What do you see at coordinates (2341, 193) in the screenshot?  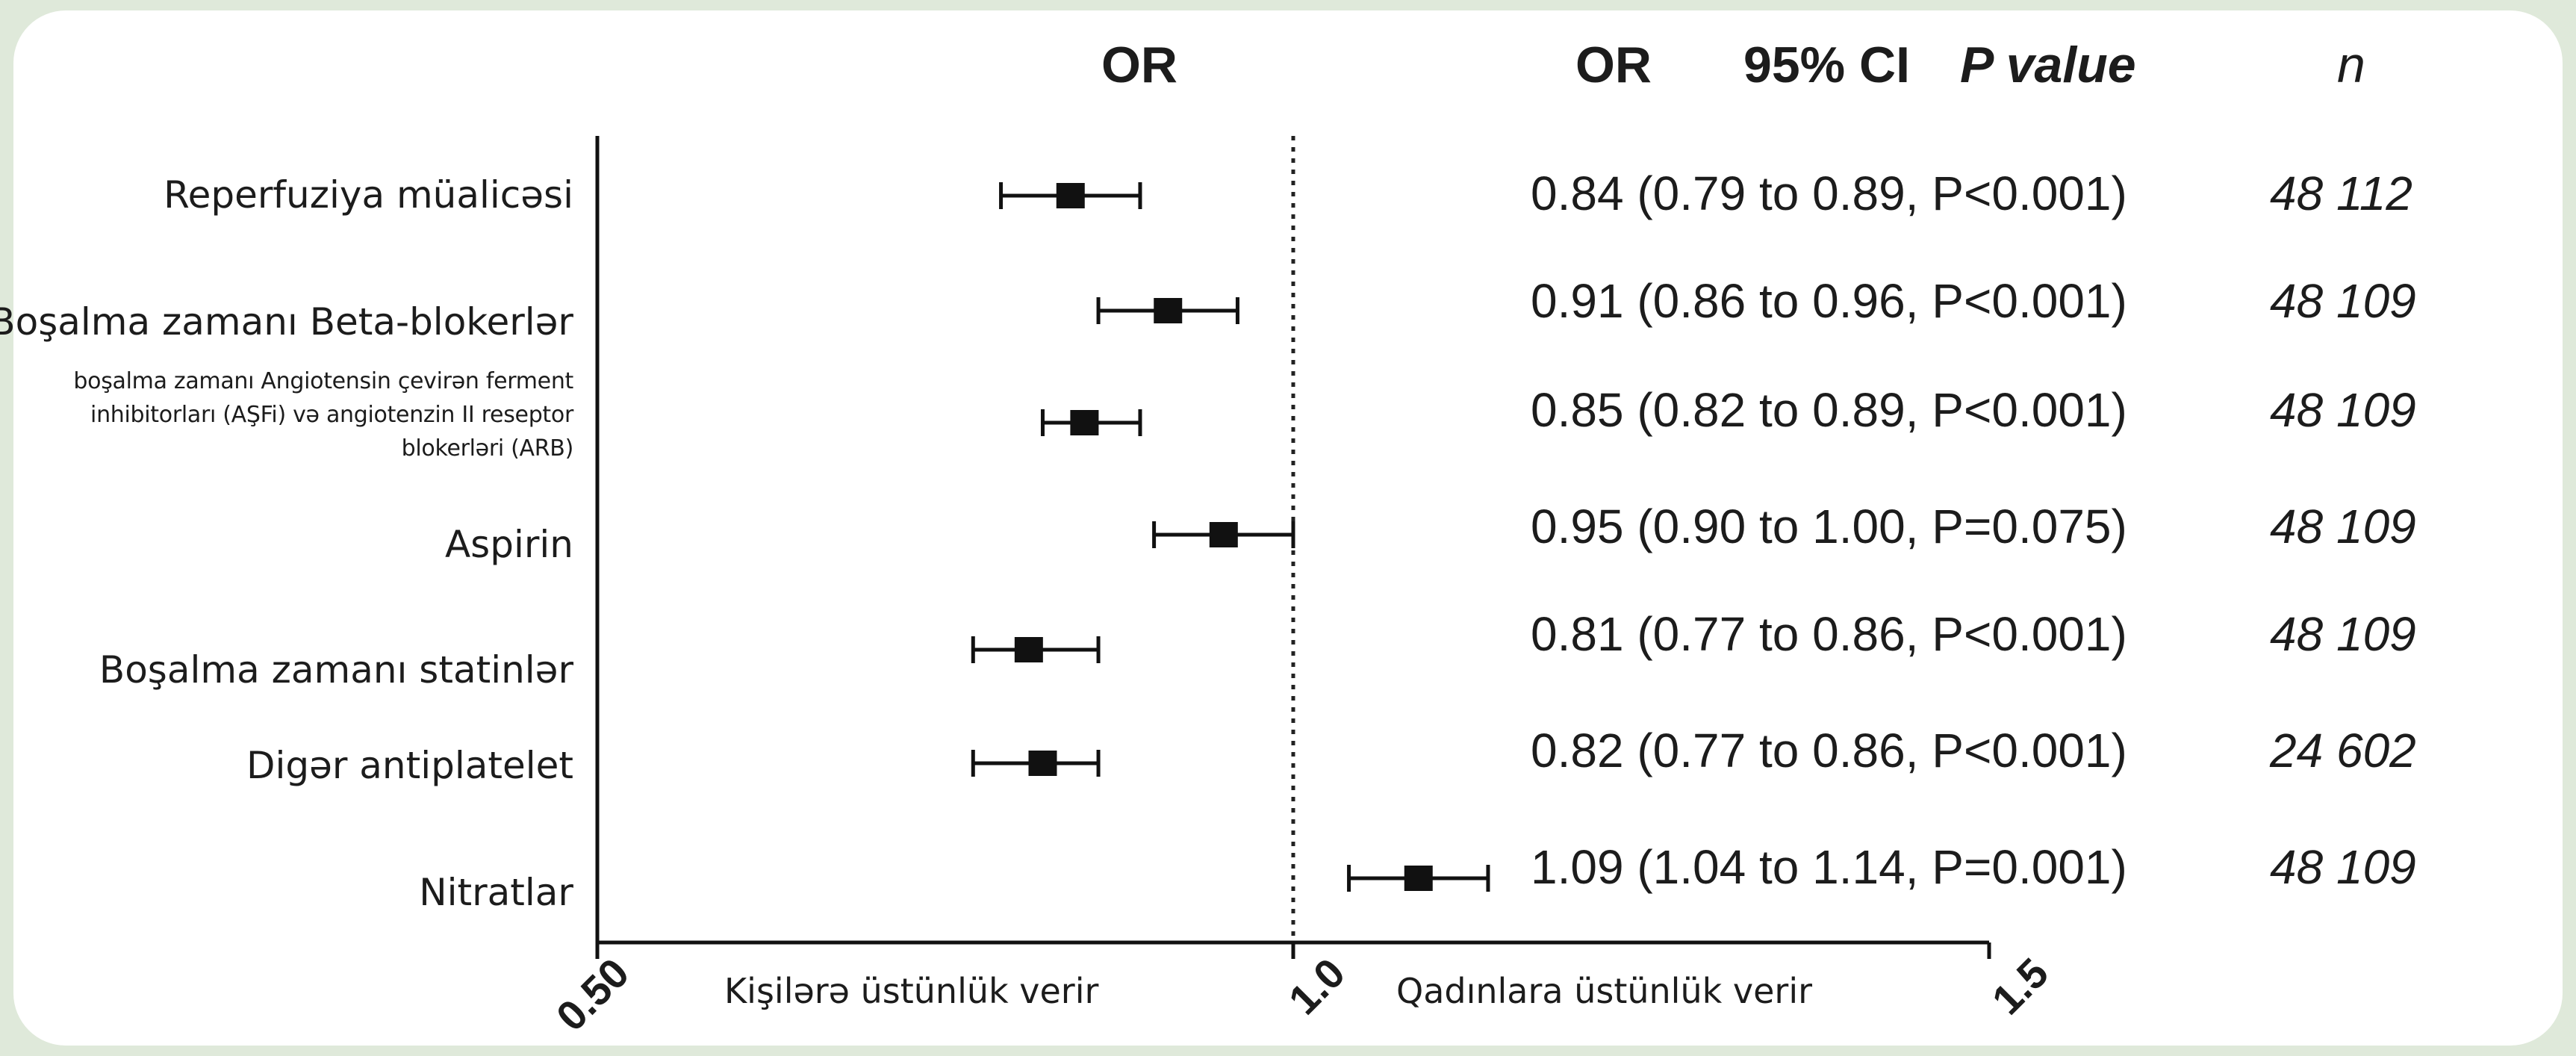 I see `n-value: 48 112` at bounding box center [2341, 193].